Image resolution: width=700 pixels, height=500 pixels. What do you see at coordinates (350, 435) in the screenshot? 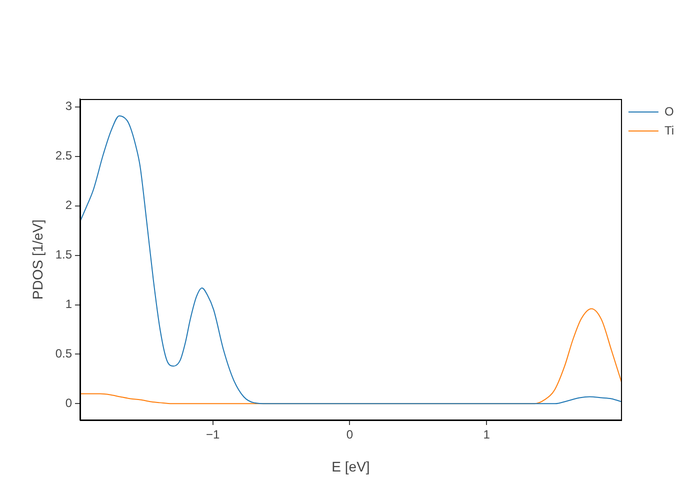
I see `x-tick-label: 0` at bounding box center [350, 435].